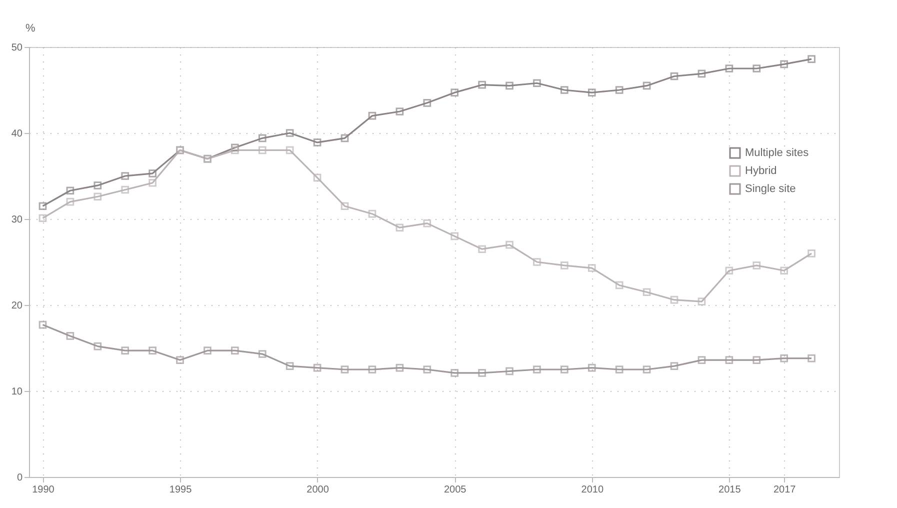 The width and height of the screenshot is (897, 508). What do you see at coordinates (770, 189) in the screenshot?
I see `legend-label: Single site` at bounding box center [770, 189].